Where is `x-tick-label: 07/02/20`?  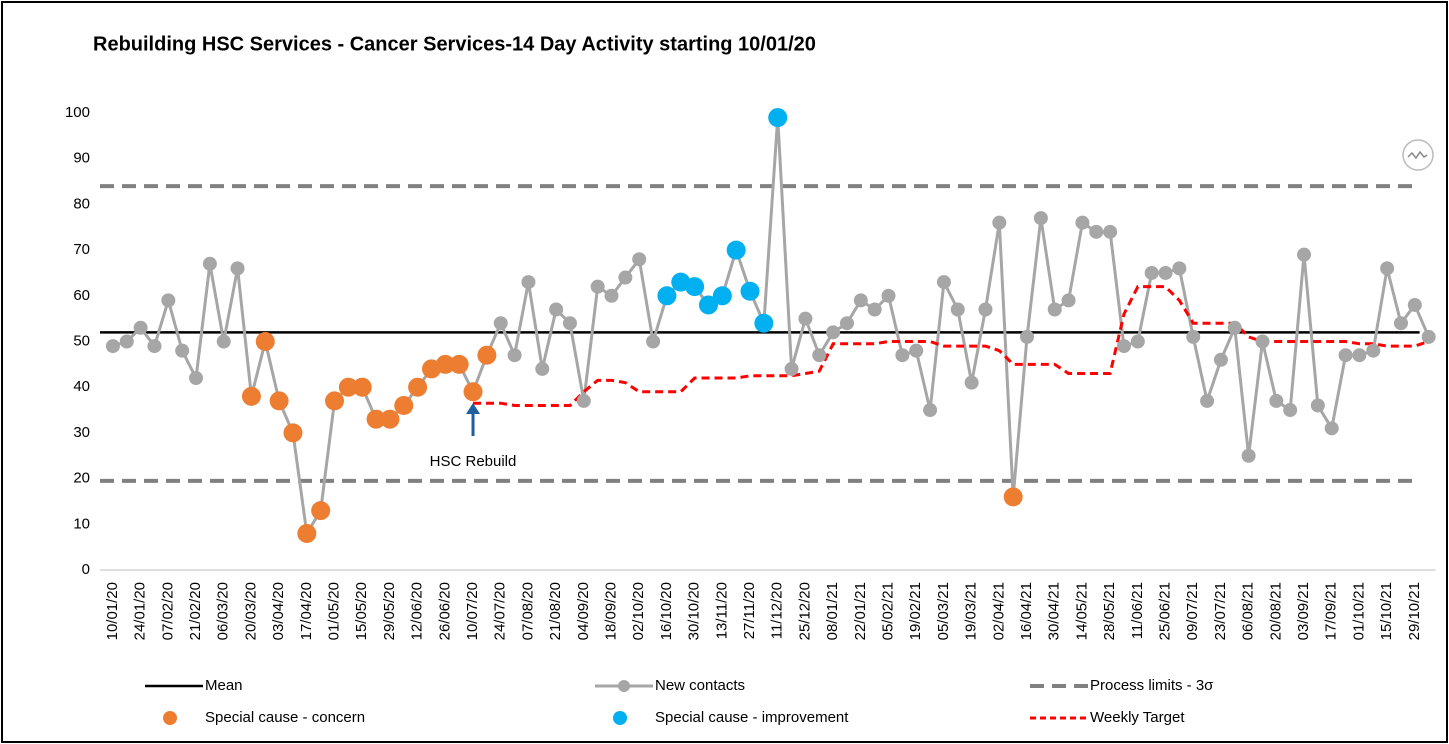 x-tick-label: 07/02/20 is located at coordinates (167, 611).